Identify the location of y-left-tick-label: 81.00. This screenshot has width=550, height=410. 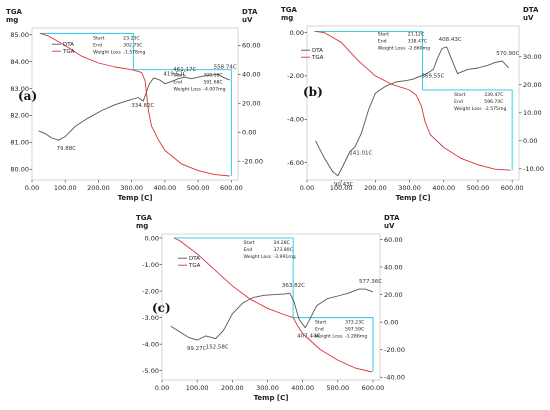
(19, 143).